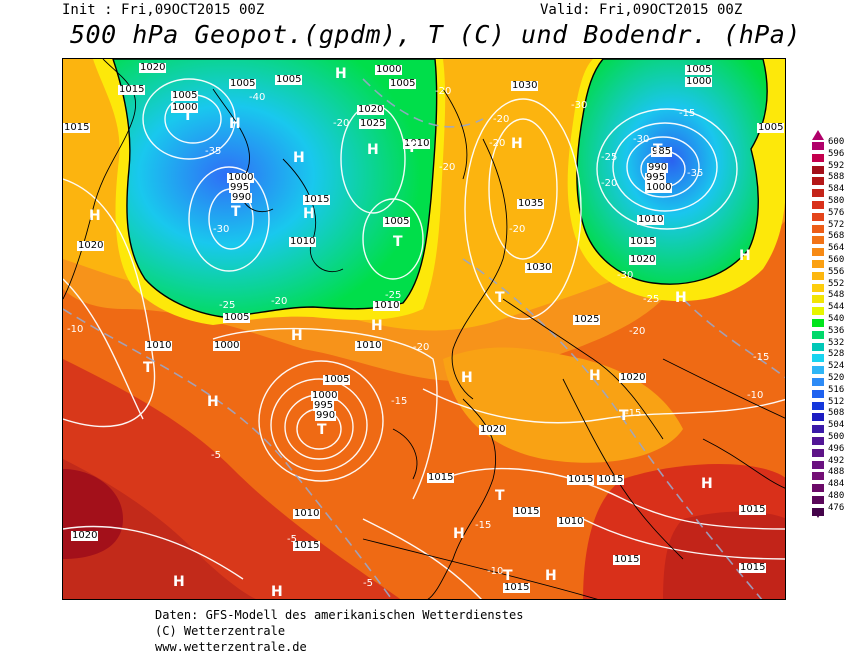 Image resolution: width=850 pixels, height=657 pixels. What do you see at coordinates (836, 189) in the screenshot?
I see `legend-level-label: 584` at bounding box center [836, 189].